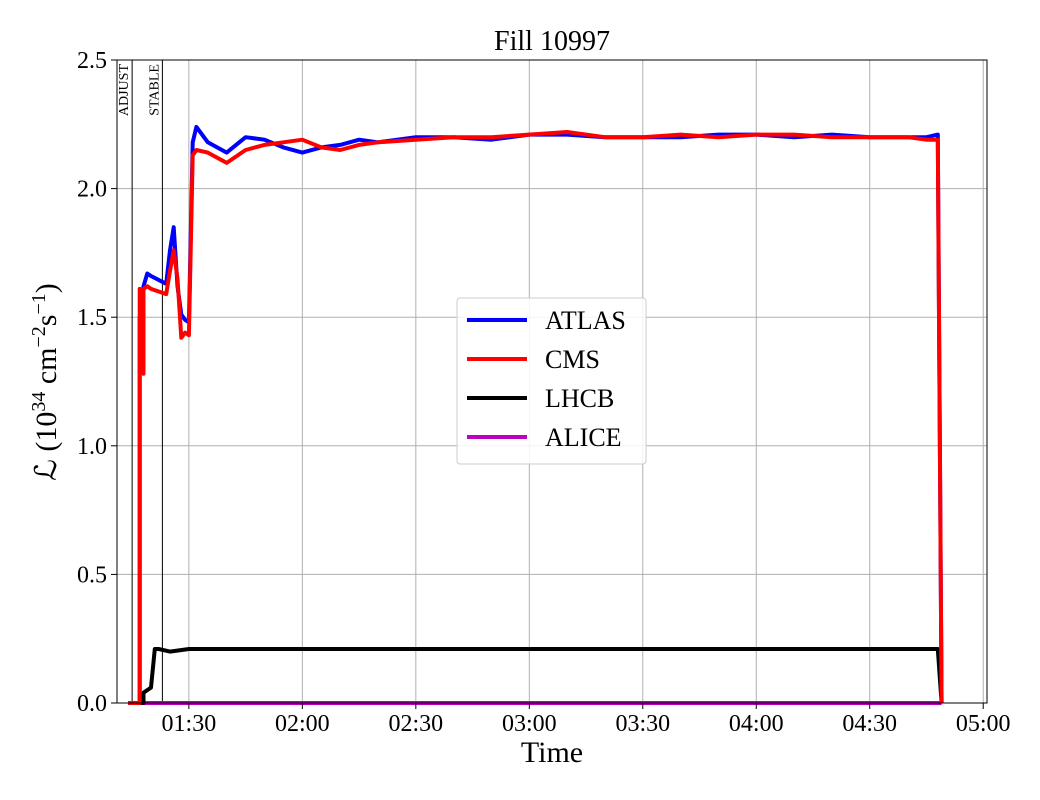  What do you see at coordinates (154, 90) in the screenshot?
I see `mode-label-stable: STABLE` at bounding box center [154, 90].